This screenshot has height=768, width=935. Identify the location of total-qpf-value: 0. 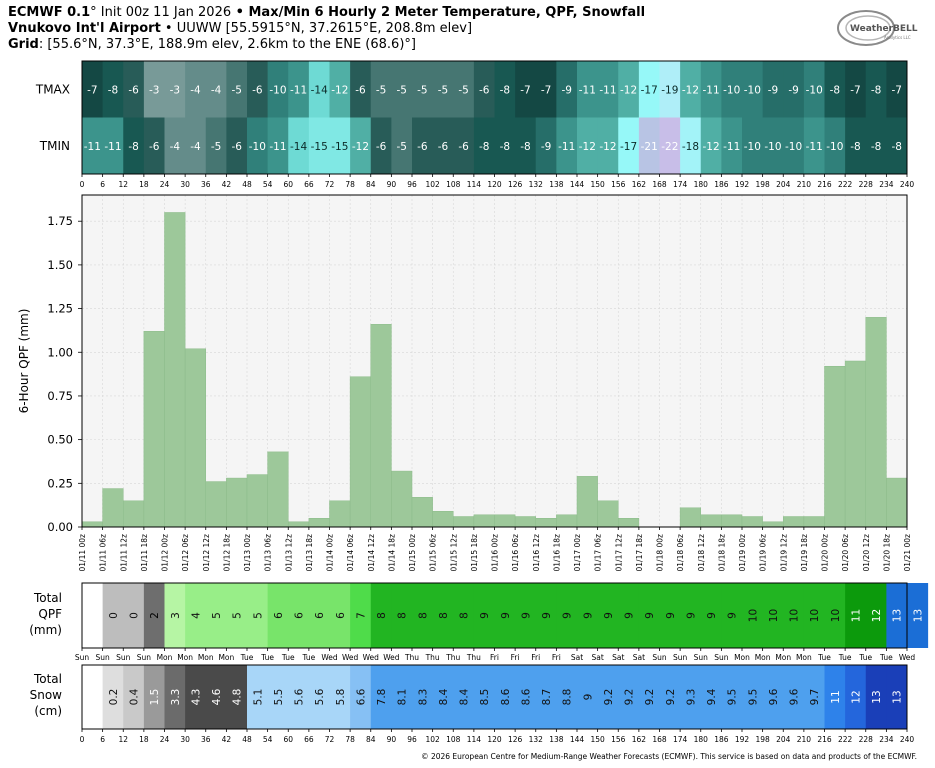
(135, 615).